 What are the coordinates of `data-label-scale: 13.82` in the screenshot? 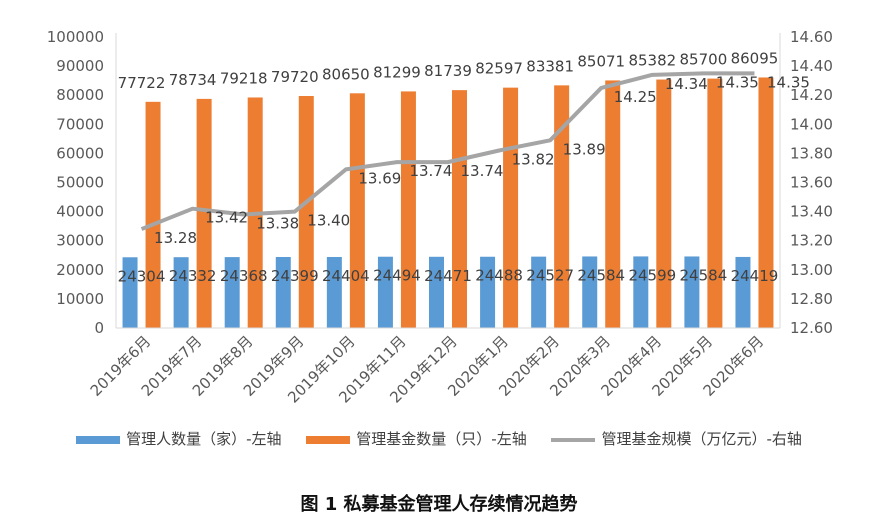 It's located at (533, 159).